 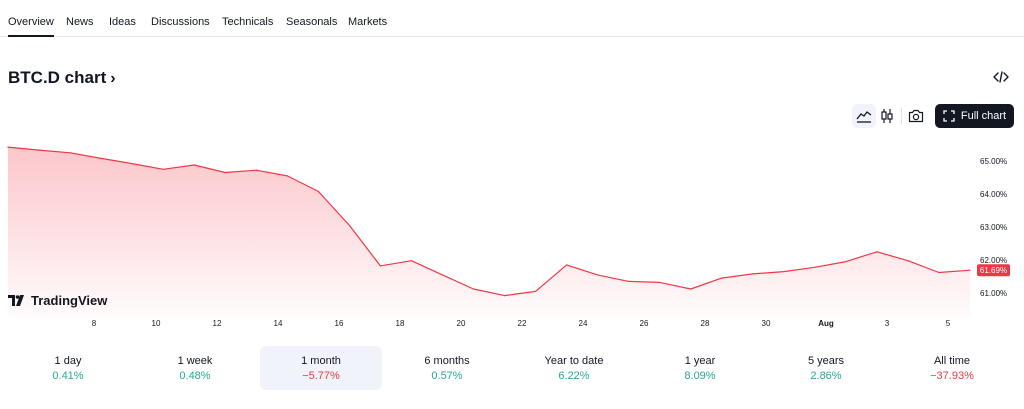 I want to click on x-tick-label: 8, so click(x=94, y=323).